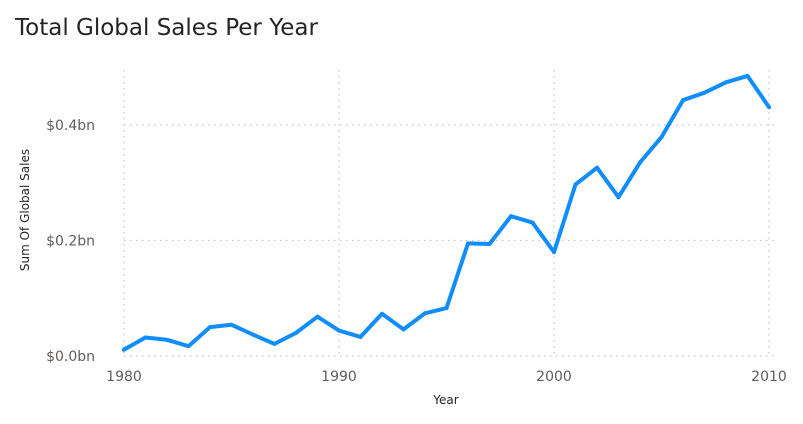  I want to click on y-tick-label: $0.2bn, so click(70, 242).